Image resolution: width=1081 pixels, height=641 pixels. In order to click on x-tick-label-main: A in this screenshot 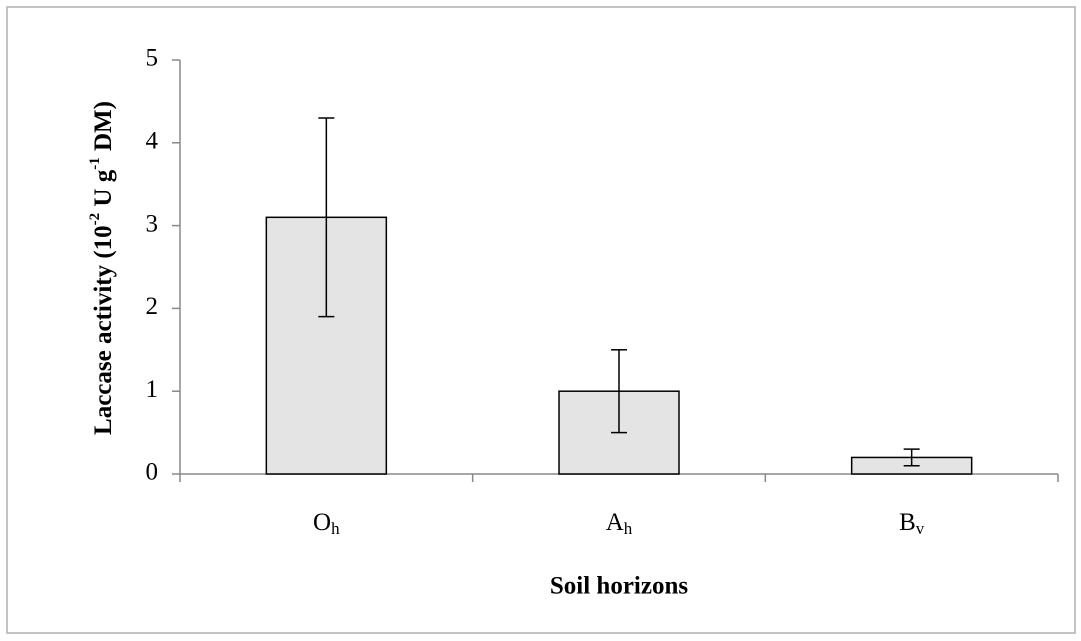, I will do `click(615, 522)`.